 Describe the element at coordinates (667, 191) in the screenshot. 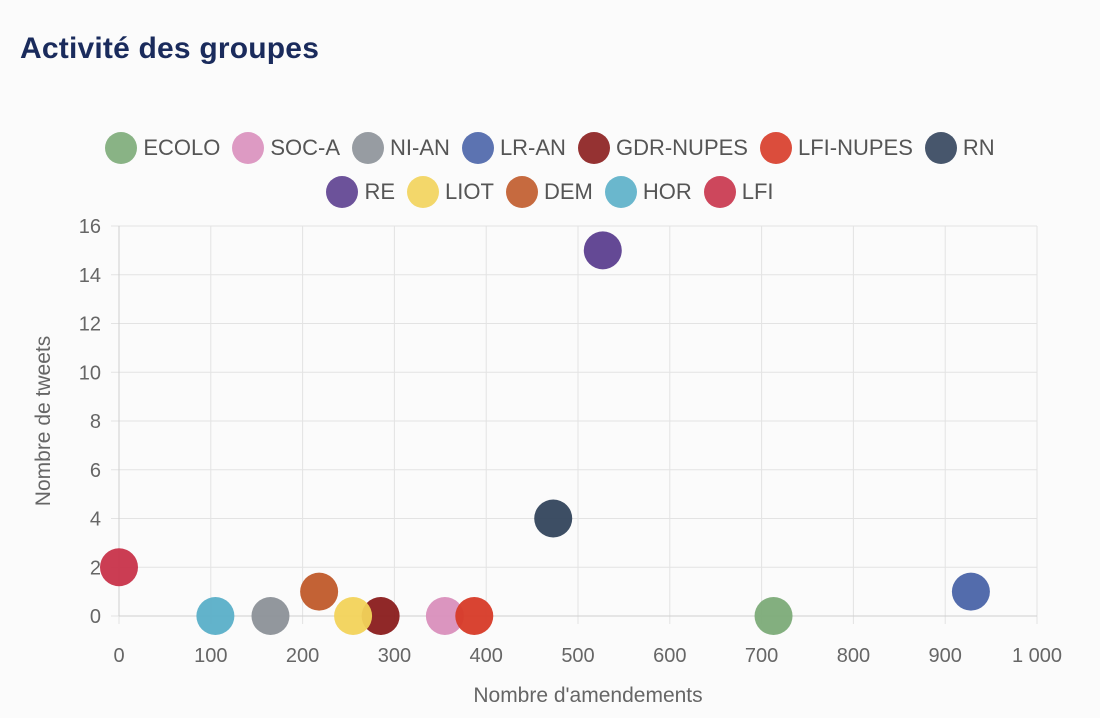

I see `legend-label: HOR` at that location.